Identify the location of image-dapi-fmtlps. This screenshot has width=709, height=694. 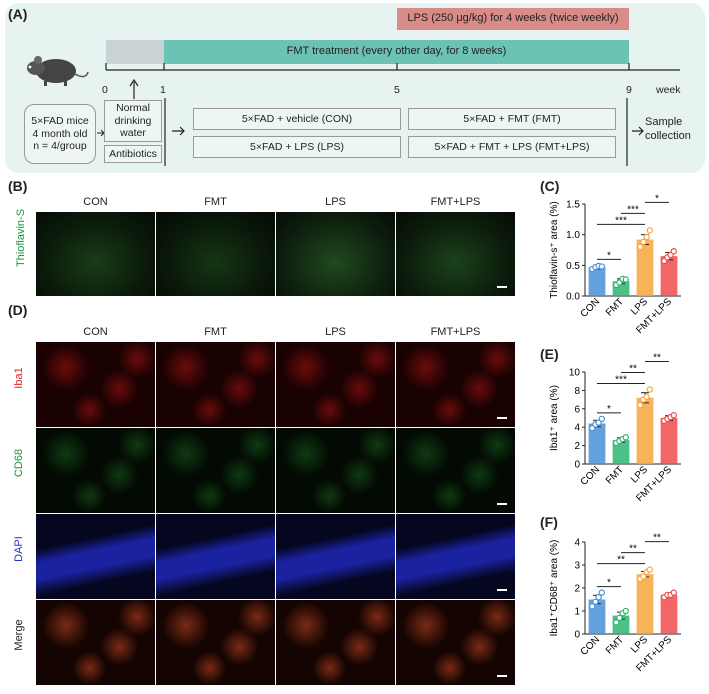
(455, 556).